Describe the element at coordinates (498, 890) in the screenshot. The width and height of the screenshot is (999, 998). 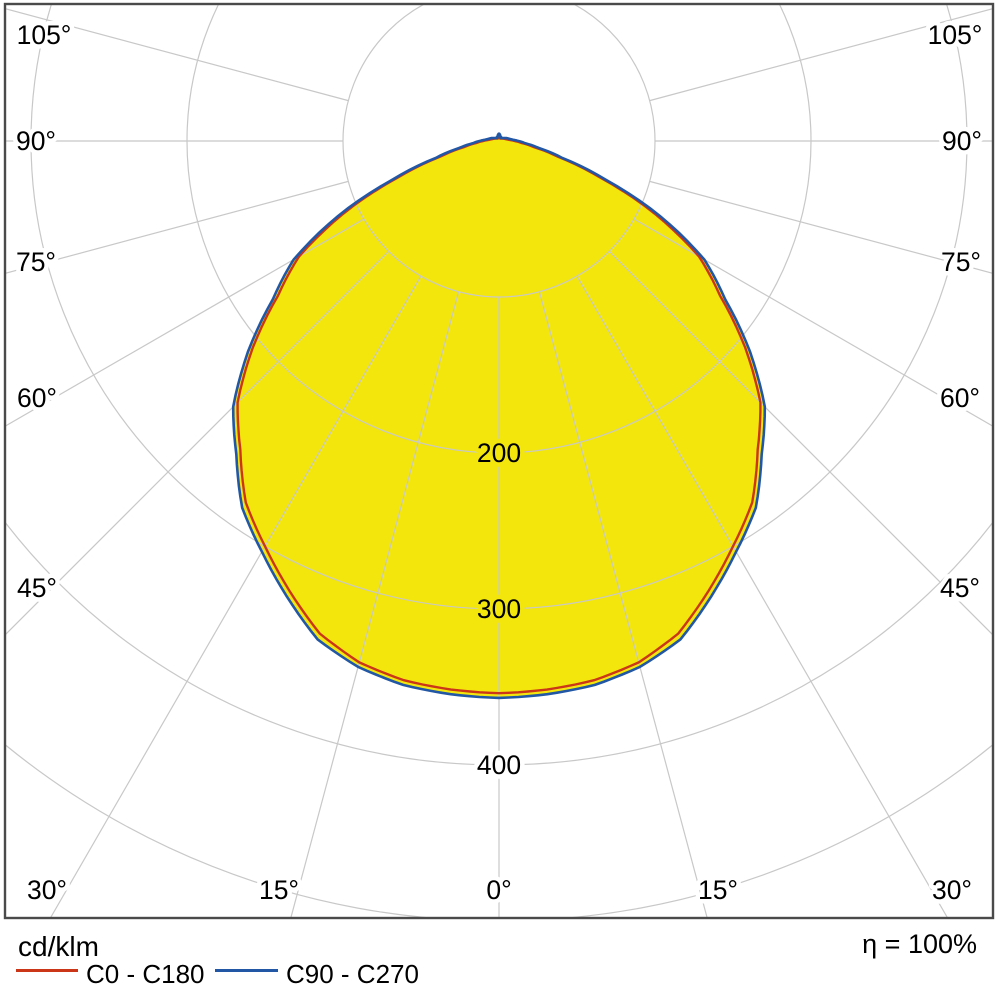
I see `angle-label-0deg: 0°` at that location.